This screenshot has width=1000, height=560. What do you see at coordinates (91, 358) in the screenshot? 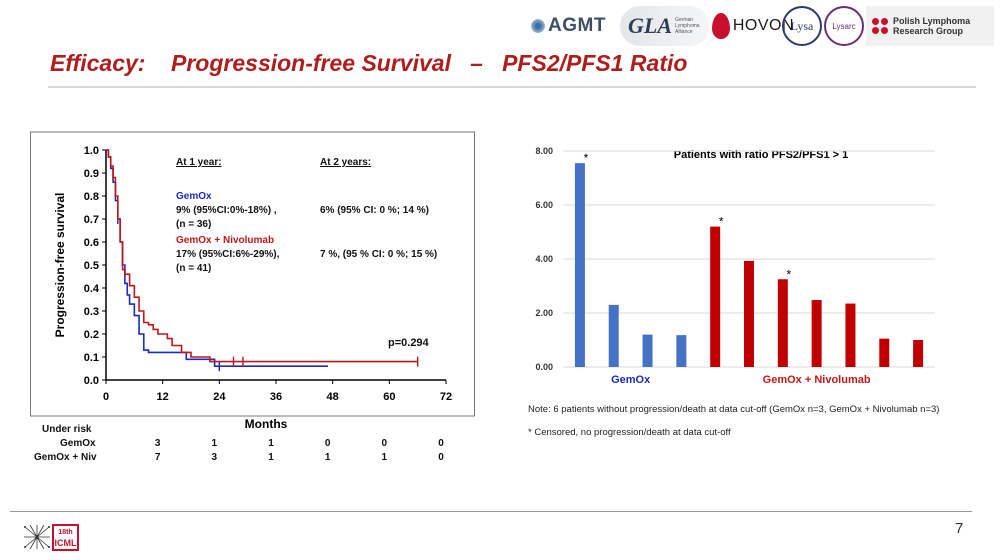
I see `km-y-tick-label: 0.1` at bounding box center [91, 358].